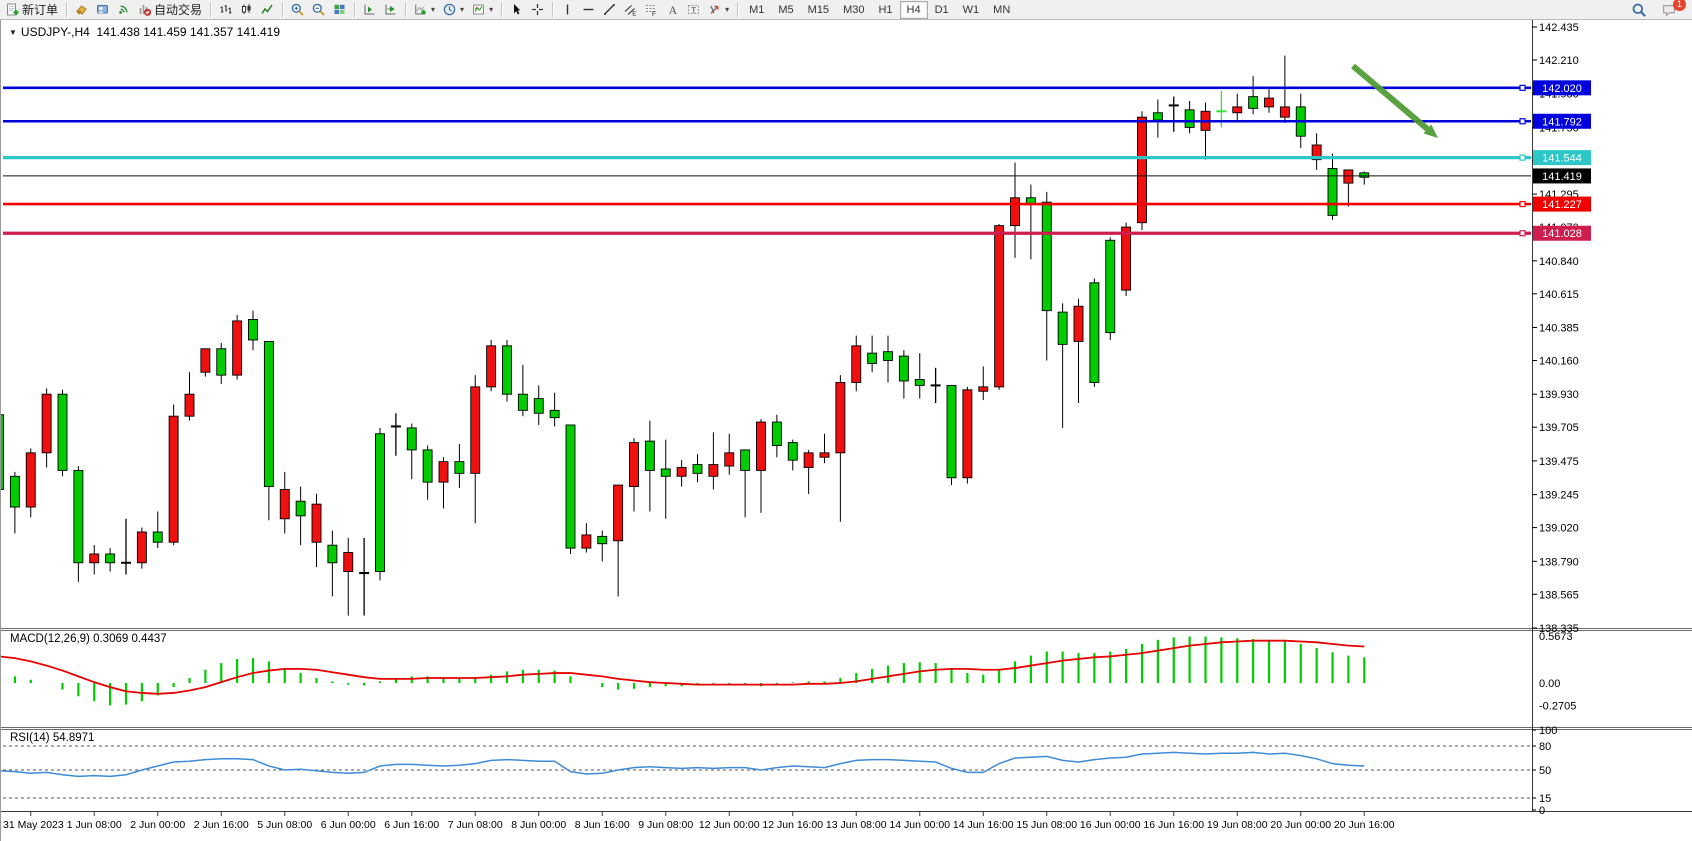  What do you see at coordinates (1237, 825) in the screenshot?
I see `svg-text: 19 Jun 08:00` at bounding box center [1237, 825].